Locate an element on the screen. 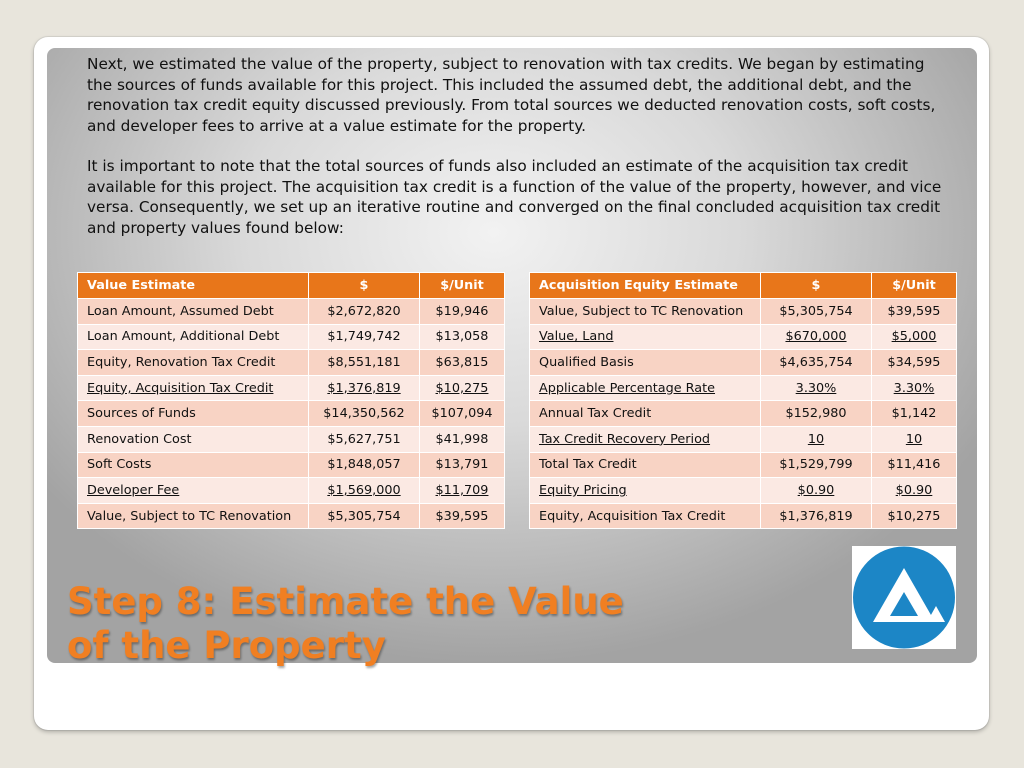 The height and width of the screenshot is (768, 1024). table-row: Qualified Basis $4,635,754 $34,595 is located at coordinates (743, 362).